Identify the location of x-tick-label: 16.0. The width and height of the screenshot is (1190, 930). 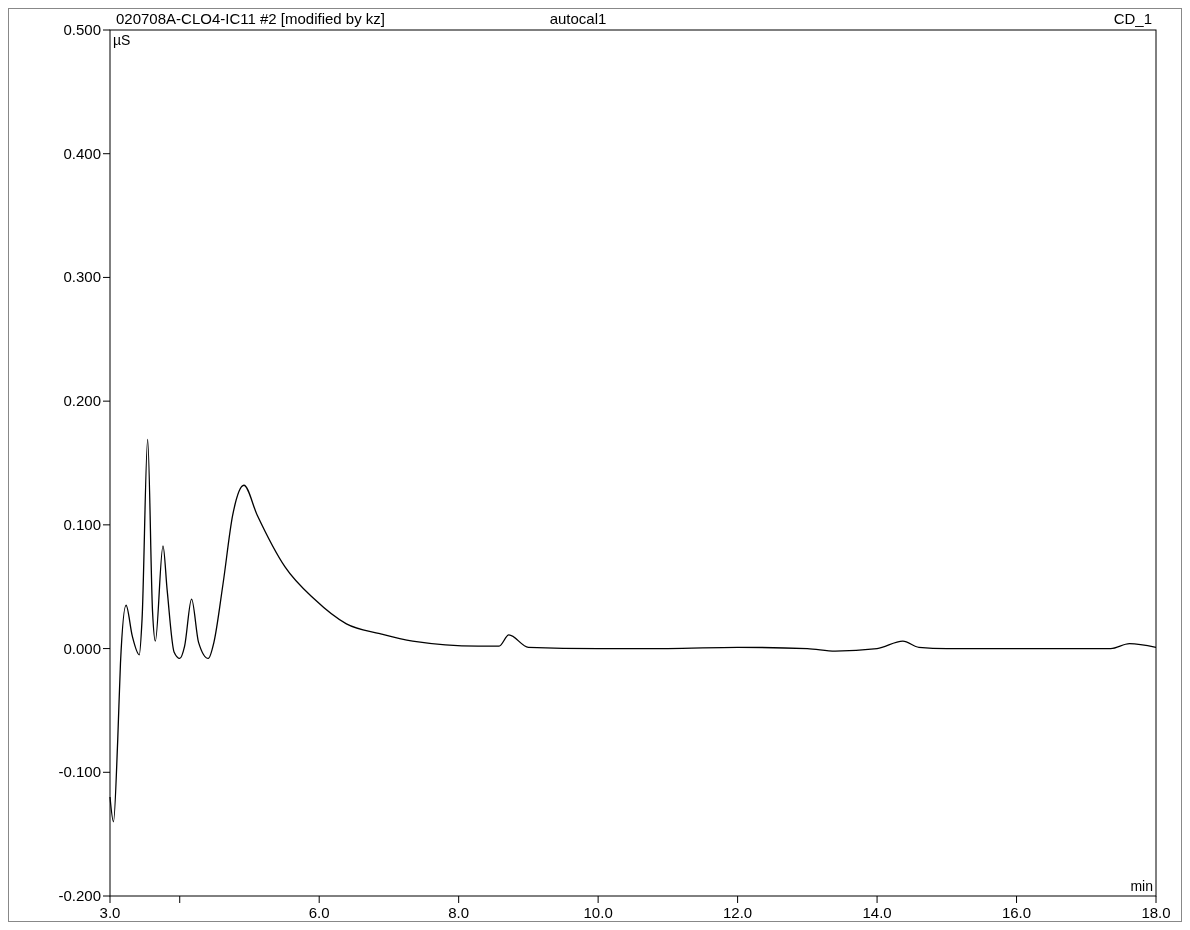
(1016, 912).